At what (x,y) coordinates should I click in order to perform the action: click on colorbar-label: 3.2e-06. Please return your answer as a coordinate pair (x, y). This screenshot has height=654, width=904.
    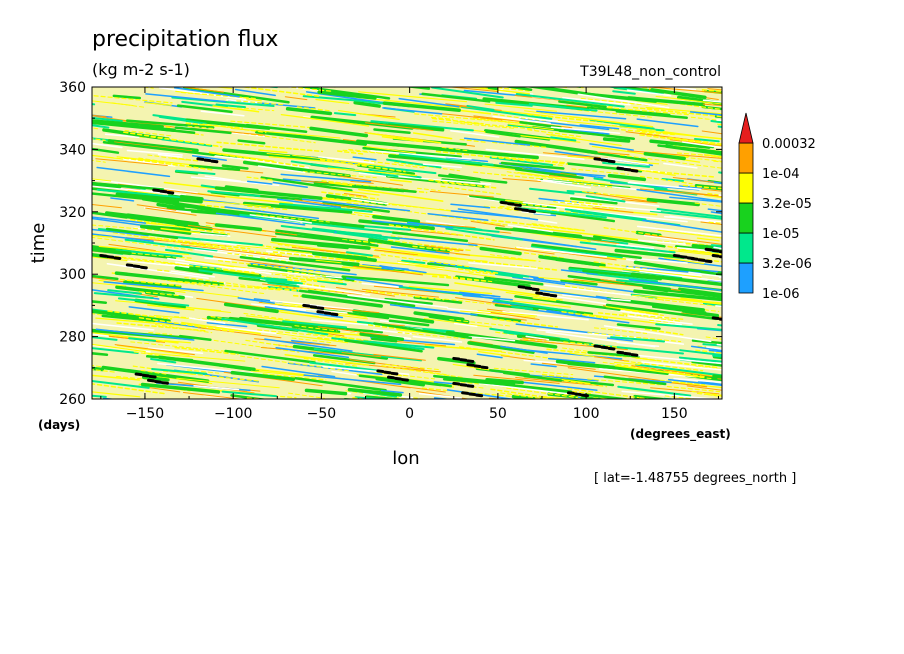
    Looking at the image, I should click on (787, 264).